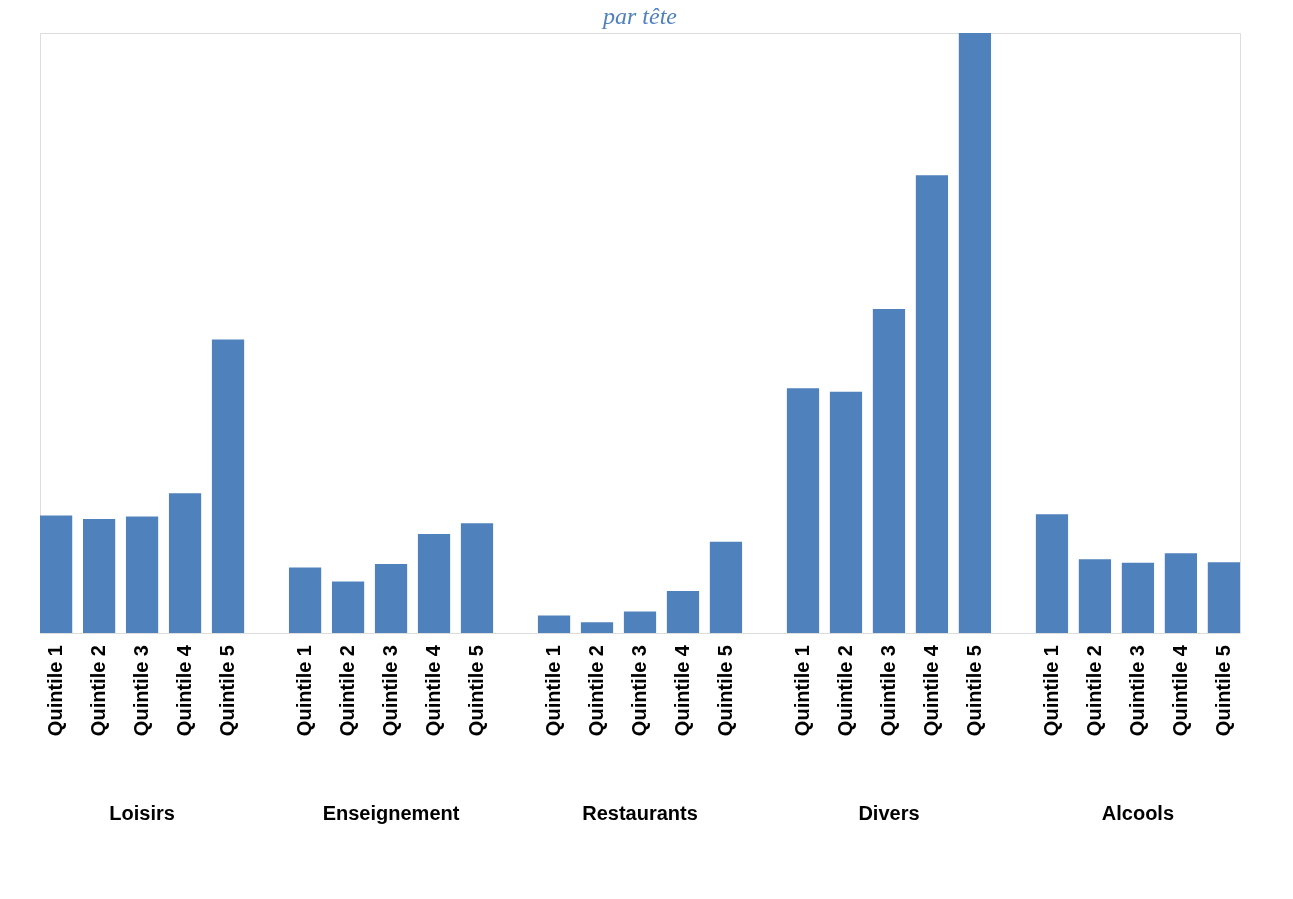  I want to click on x-tick-label: Enseignement, so click(391, 812).